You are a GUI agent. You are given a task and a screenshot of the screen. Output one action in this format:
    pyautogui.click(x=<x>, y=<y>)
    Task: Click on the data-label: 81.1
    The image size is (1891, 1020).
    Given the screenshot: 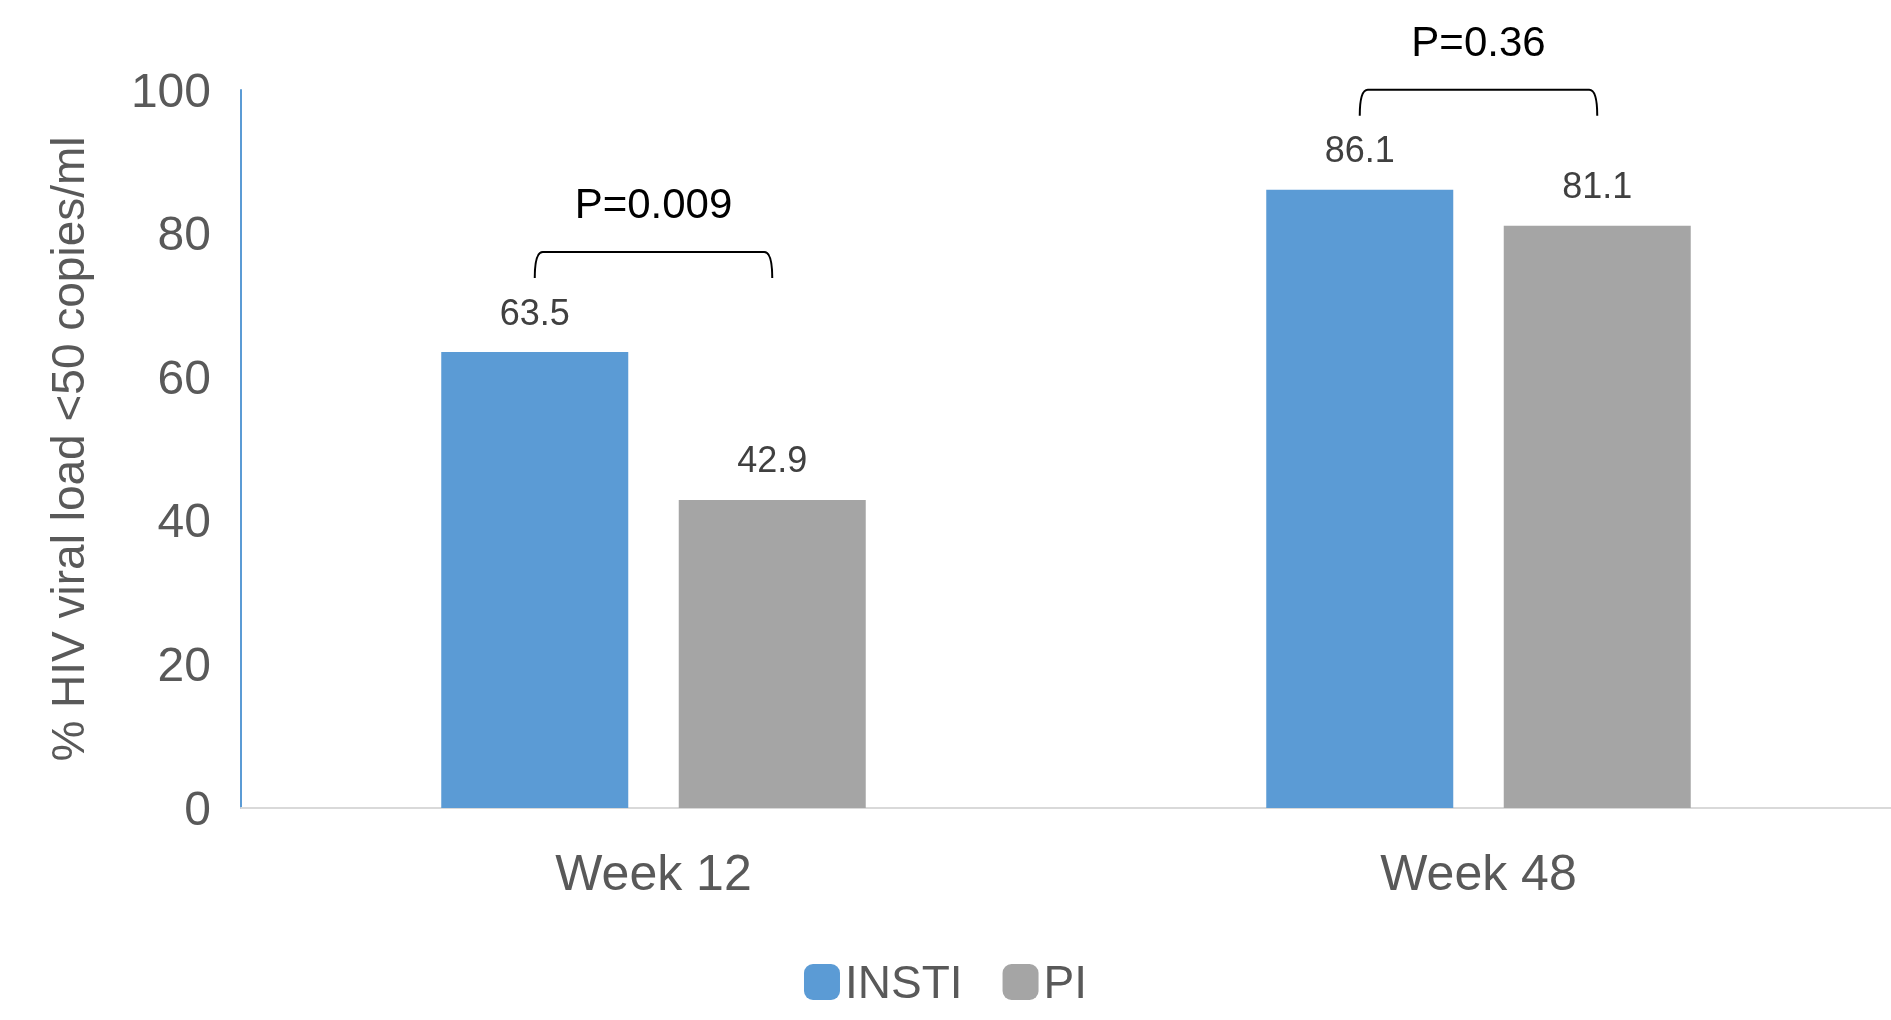 What is the action you would take?
    pyautogui.click(x=1597, y=186)
    